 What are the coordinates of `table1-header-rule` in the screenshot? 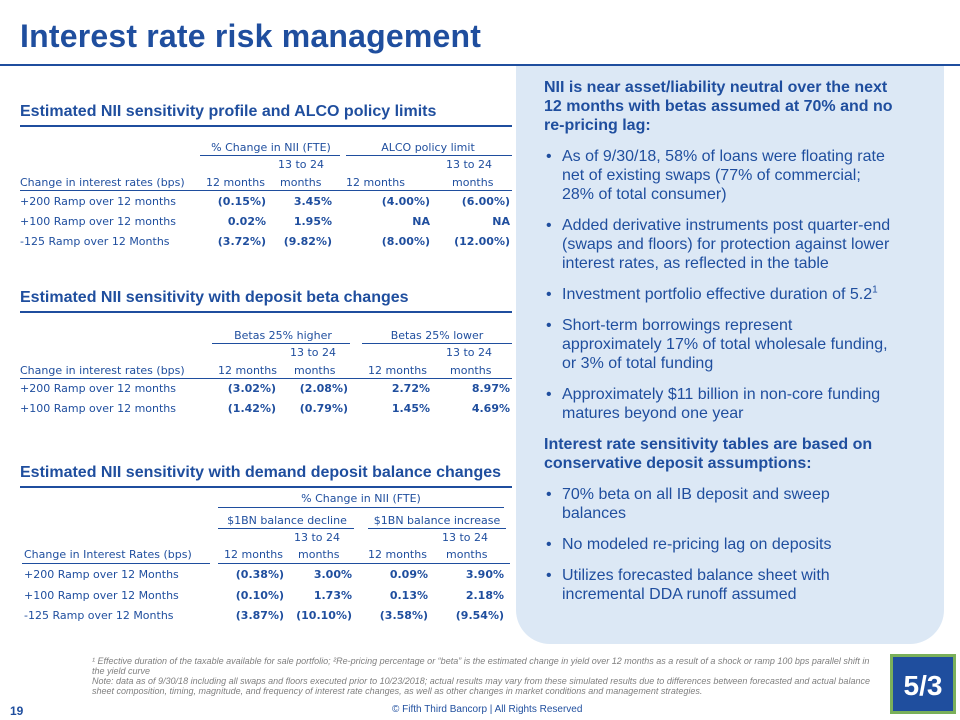 It's located at (266, 190).